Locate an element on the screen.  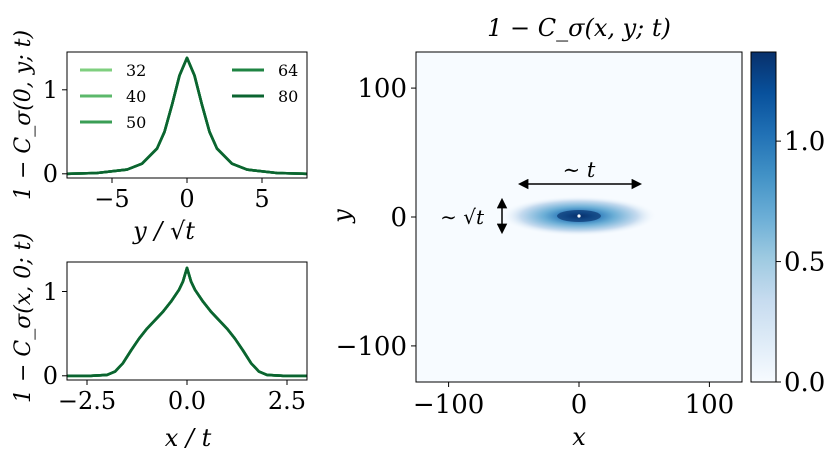
legend-label-80: 80 is located at coordinates (288, 96).